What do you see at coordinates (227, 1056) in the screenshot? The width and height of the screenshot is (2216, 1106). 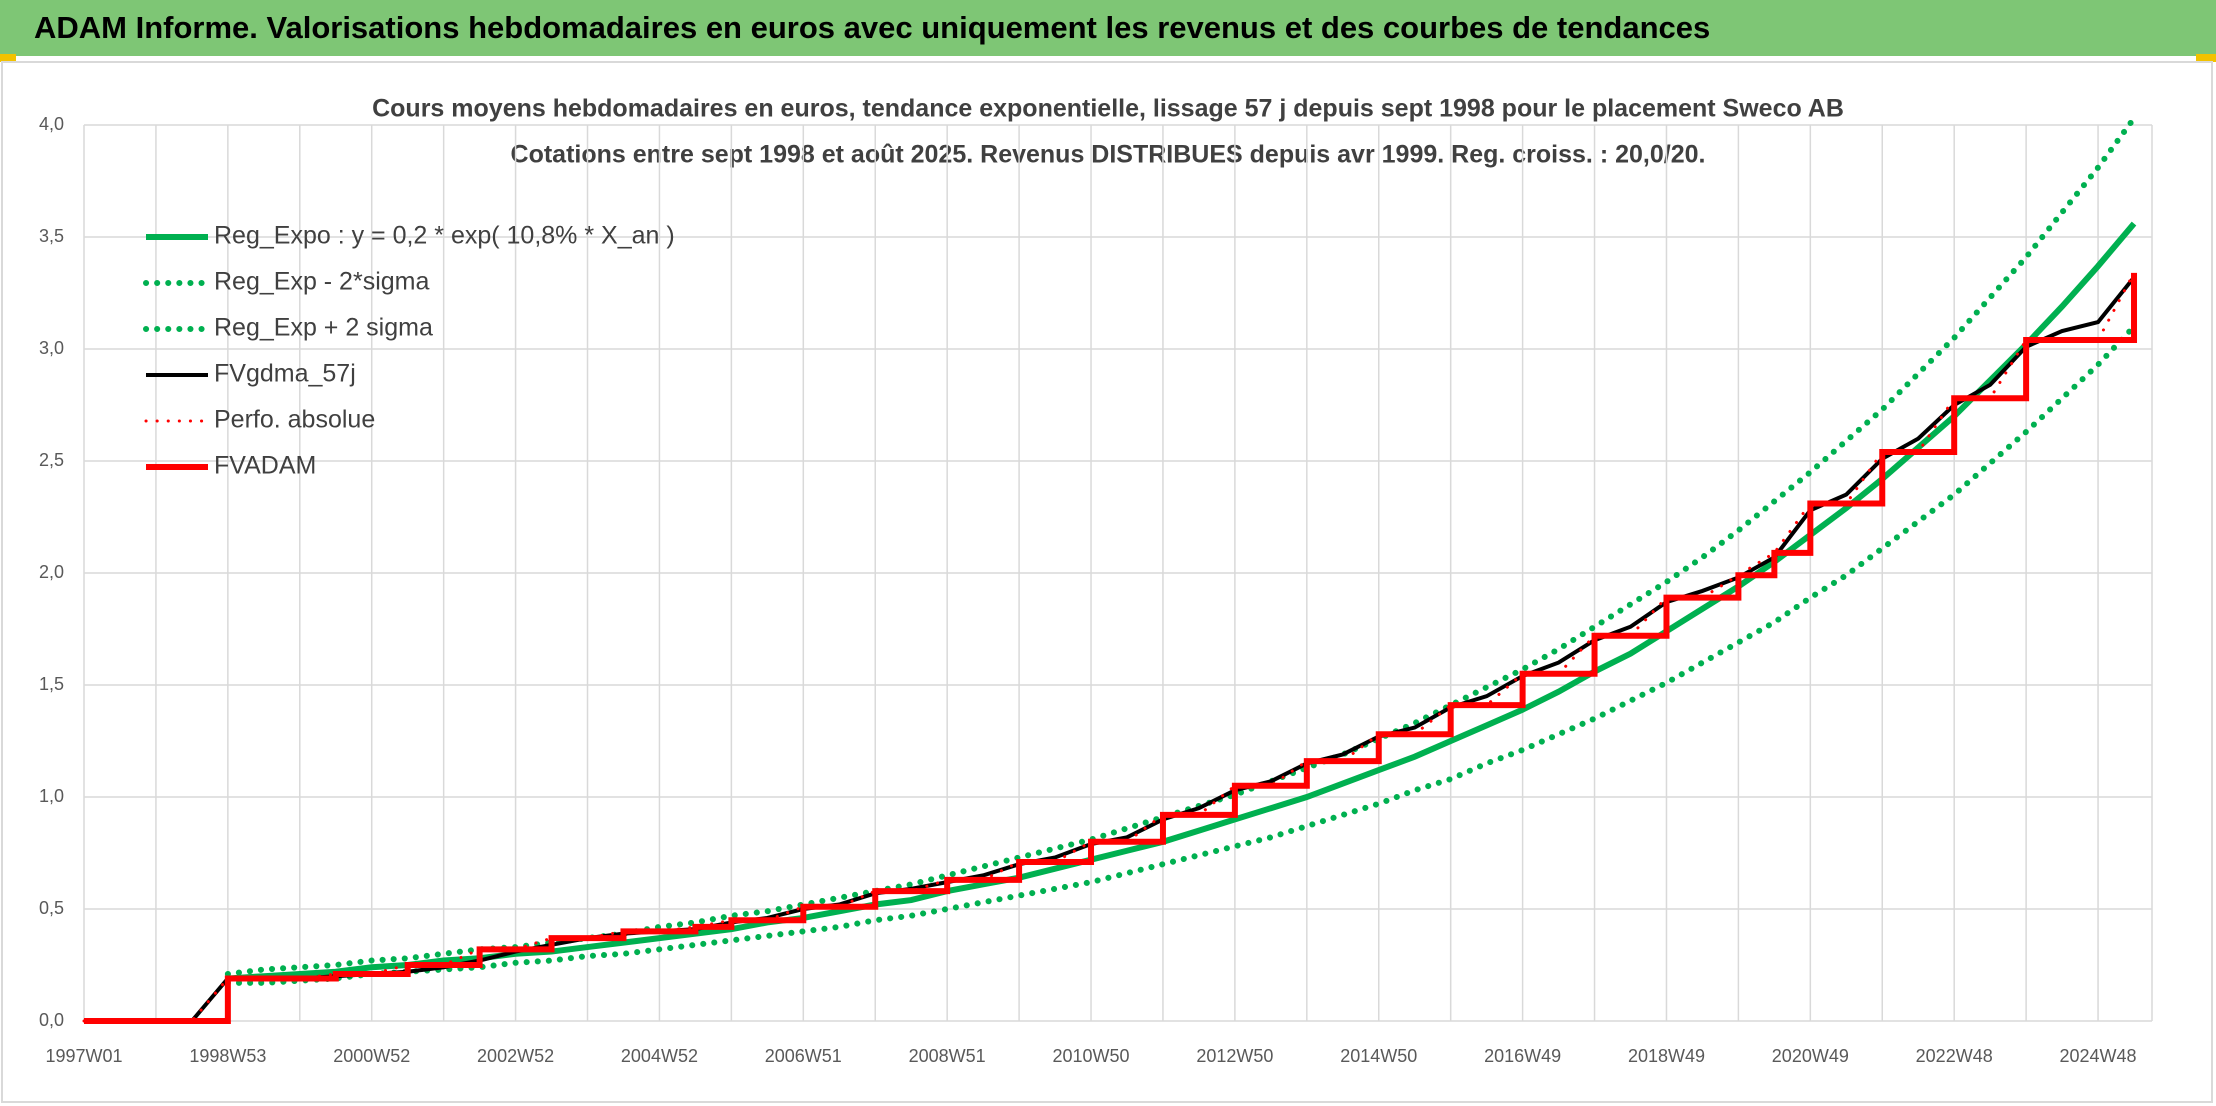 I see `x-tick-label: 1998W53` at bounding box center [227, 1056].